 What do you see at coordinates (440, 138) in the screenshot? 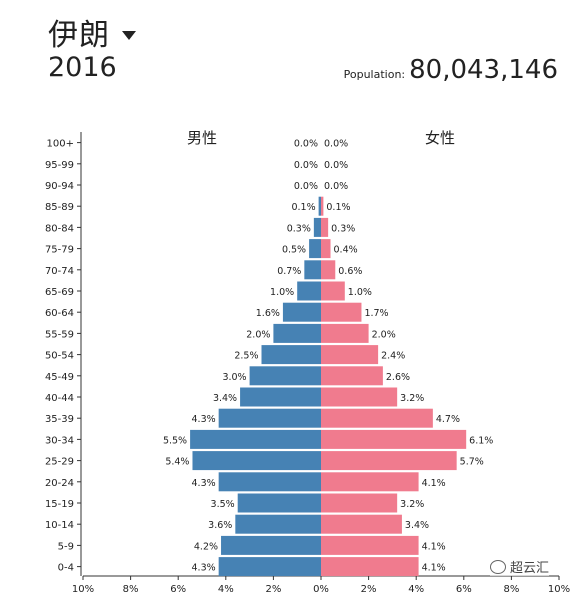
I see `female-series-label: 女性` at bounding box center [440, 138].